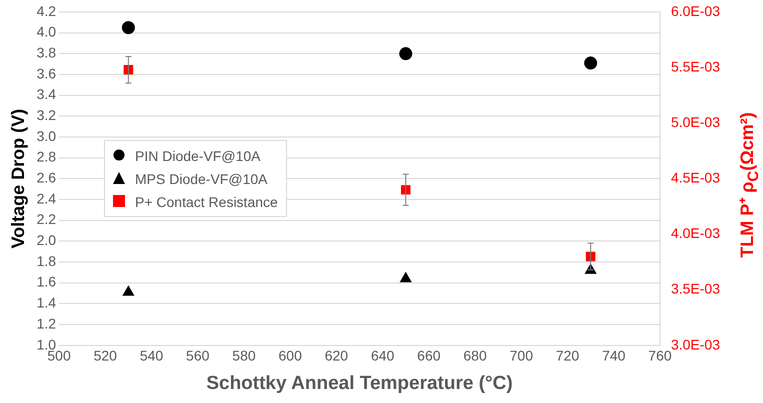 This screenshot has width=763, height=403. Describe the element at coordinates (46, 282) in the screenshot. I see `y-tick-label: 1.6` at that location.